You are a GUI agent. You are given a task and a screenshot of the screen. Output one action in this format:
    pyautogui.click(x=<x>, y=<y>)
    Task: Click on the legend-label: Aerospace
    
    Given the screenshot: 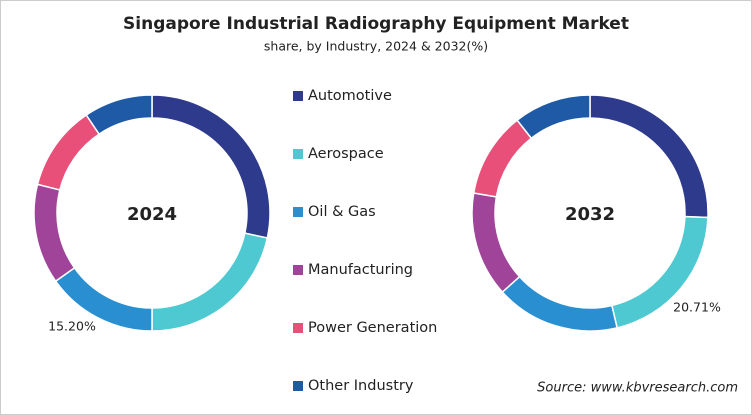 What is the action you would take?
    pyautogui.click(x=346, y=154)
    